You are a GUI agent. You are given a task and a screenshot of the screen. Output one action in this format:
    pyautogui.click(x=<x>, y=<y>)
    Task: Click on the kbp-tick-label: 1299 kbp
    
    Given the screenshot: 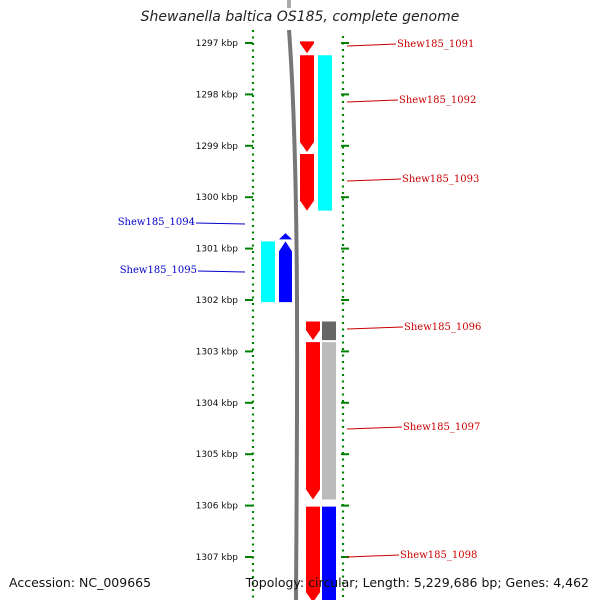 What is the action you would take?
    pyautogui.click(x=217, y=147)
    